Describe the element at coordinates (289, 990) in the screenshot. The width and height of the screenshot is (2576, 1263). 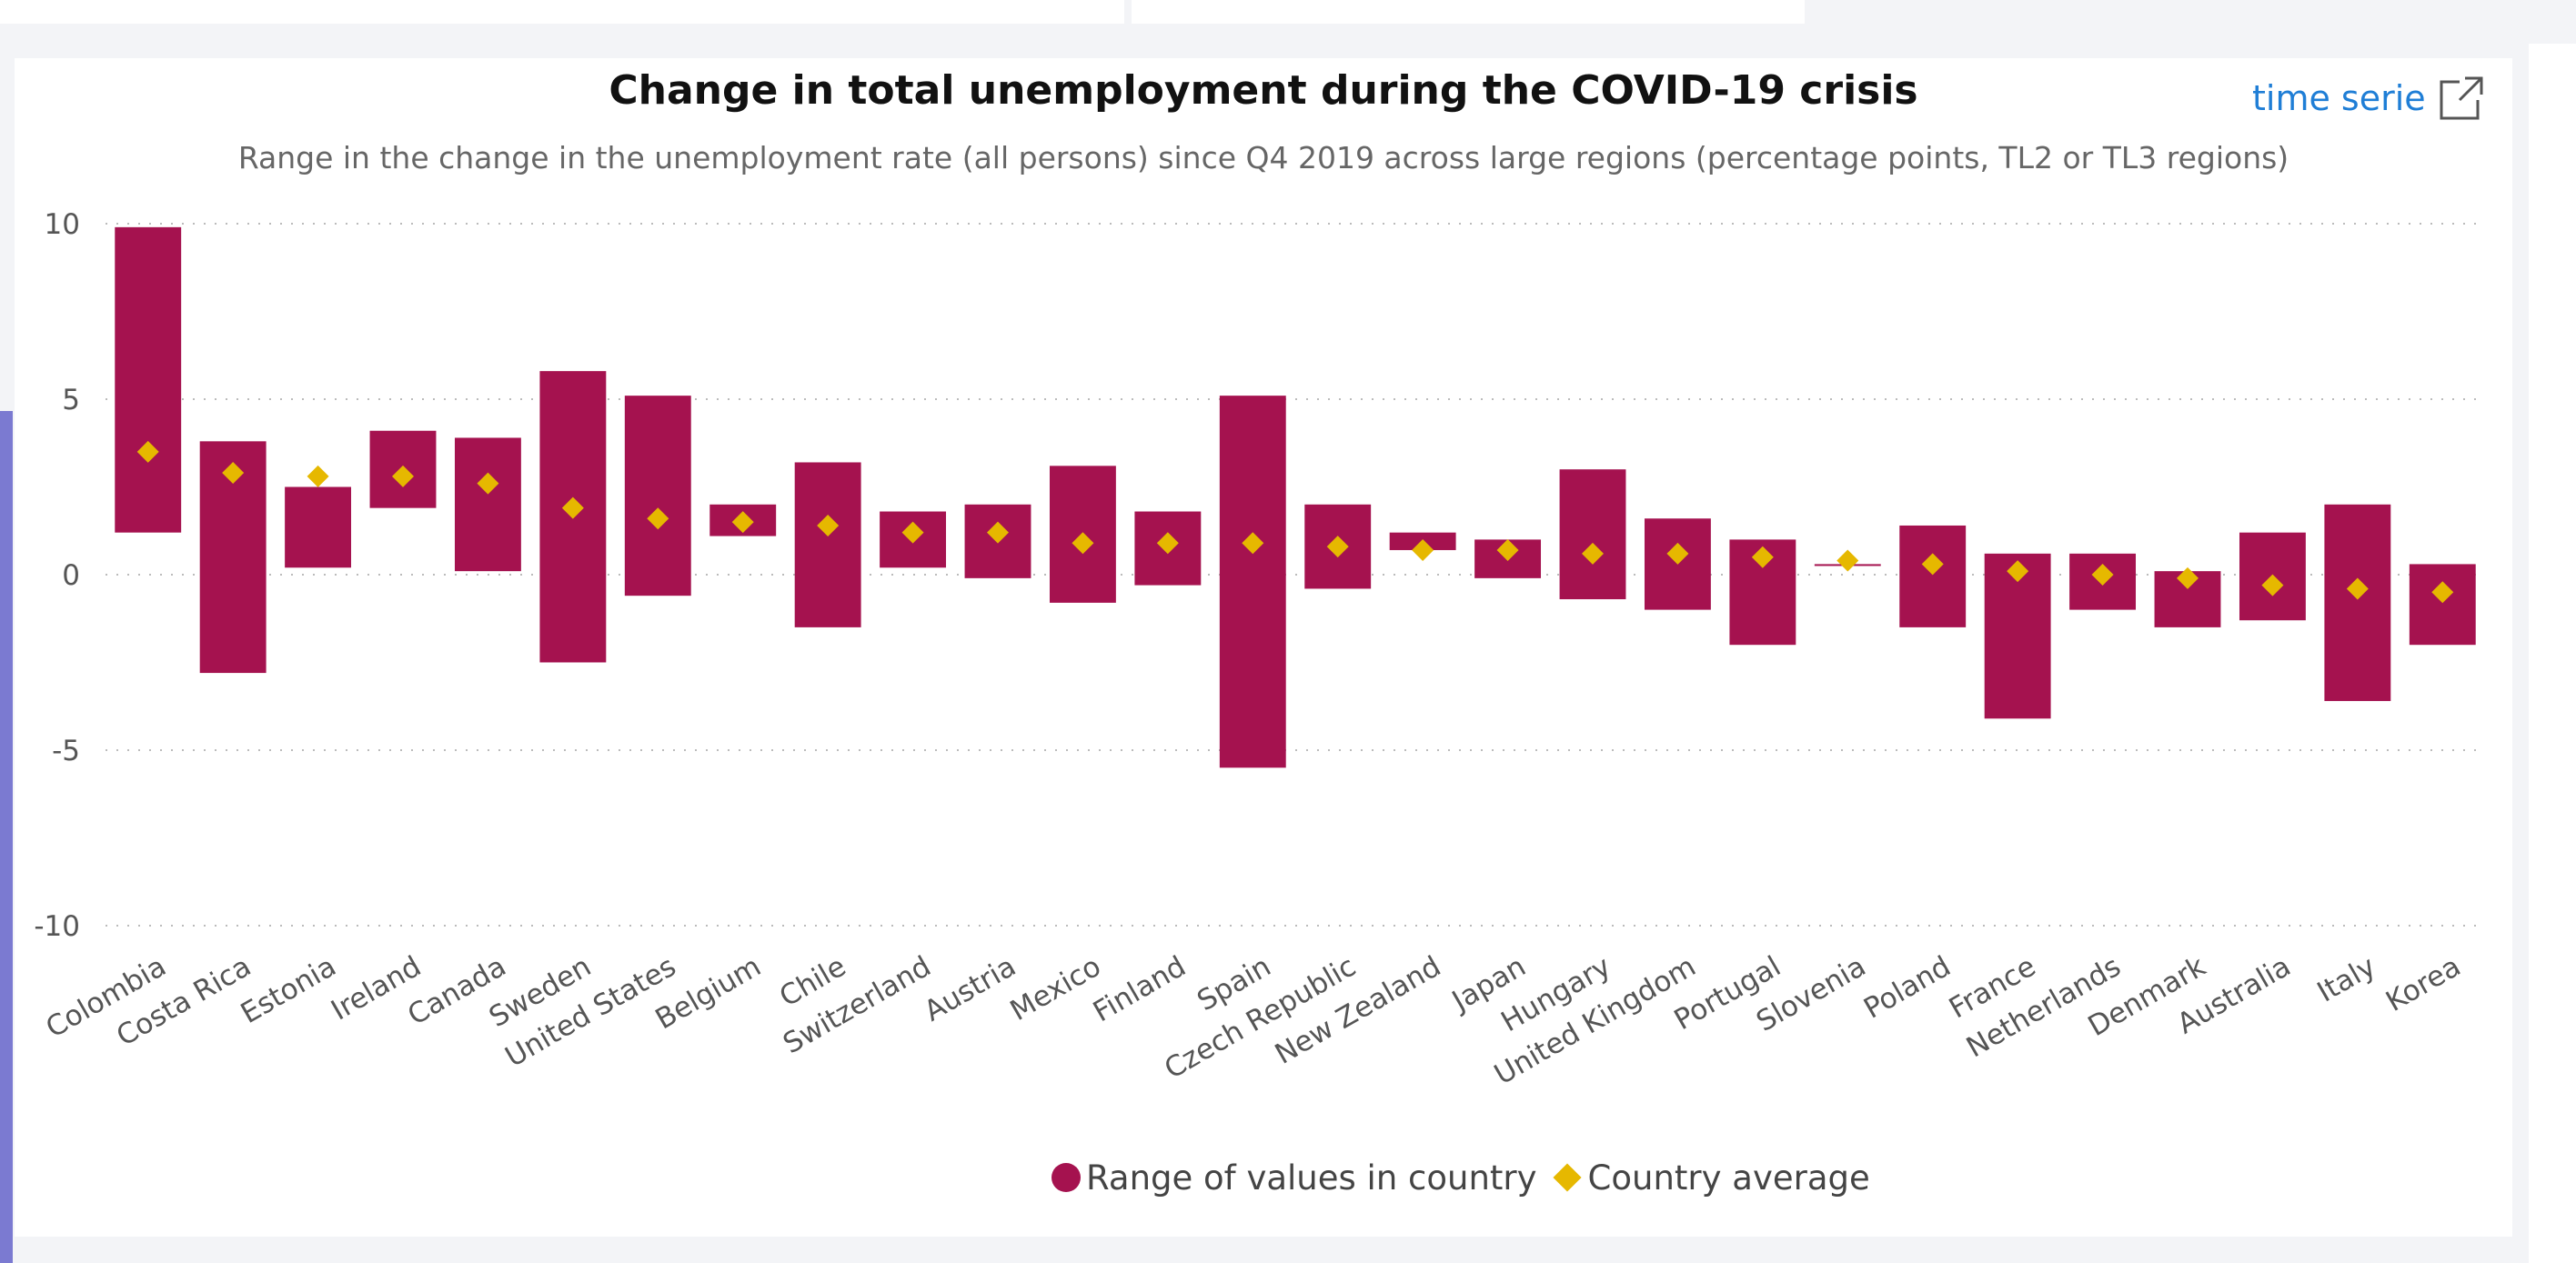
I see `x-tick-label: Estonia` at that location.